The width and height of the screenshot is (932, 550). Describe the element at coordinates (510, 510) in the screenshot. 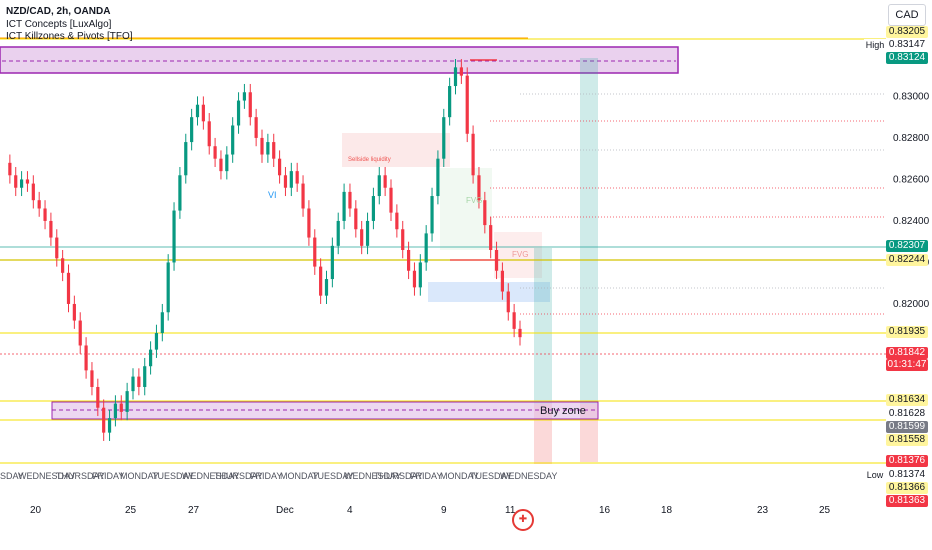

I see `date-label: 11` at that location.